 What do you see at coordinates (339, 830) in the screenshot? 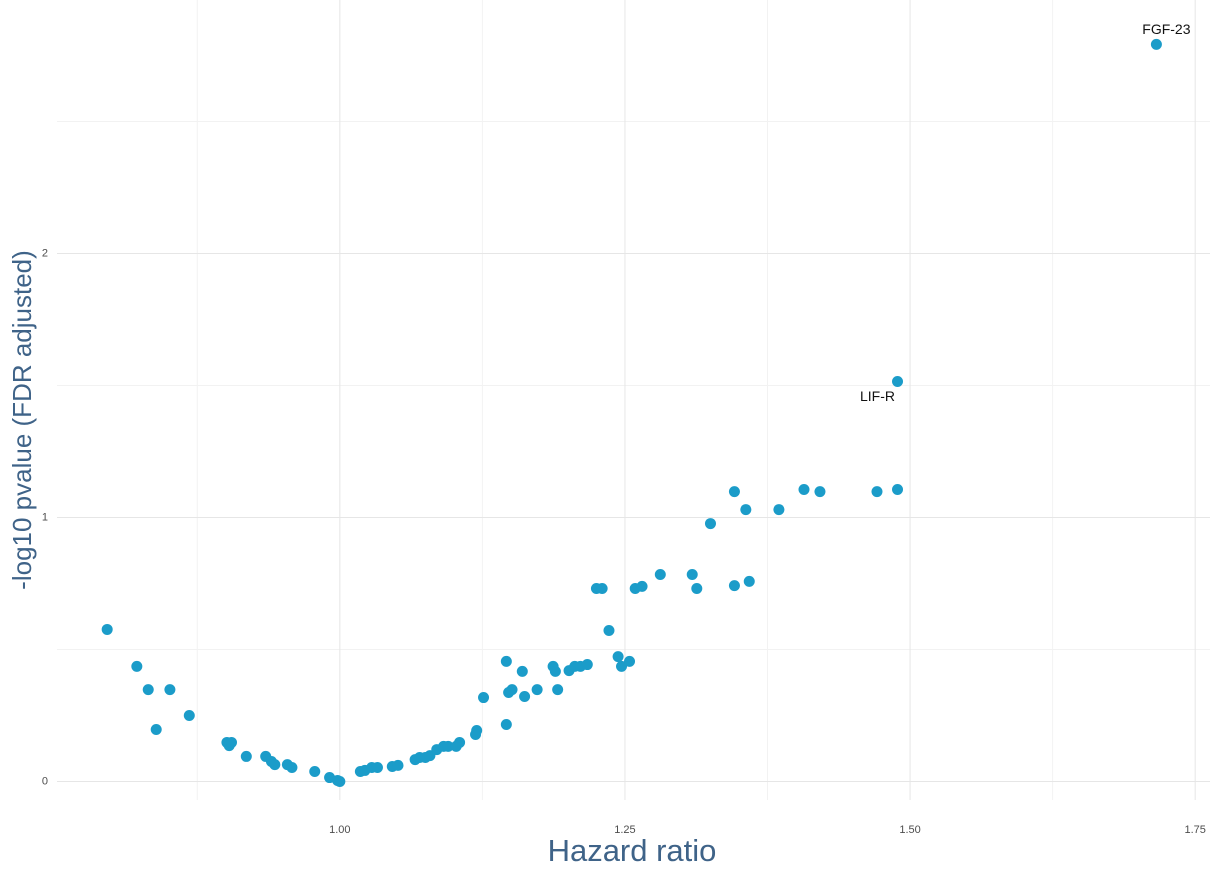
I see `x-tick-label: 1.00` at bounding box center [339, 830].